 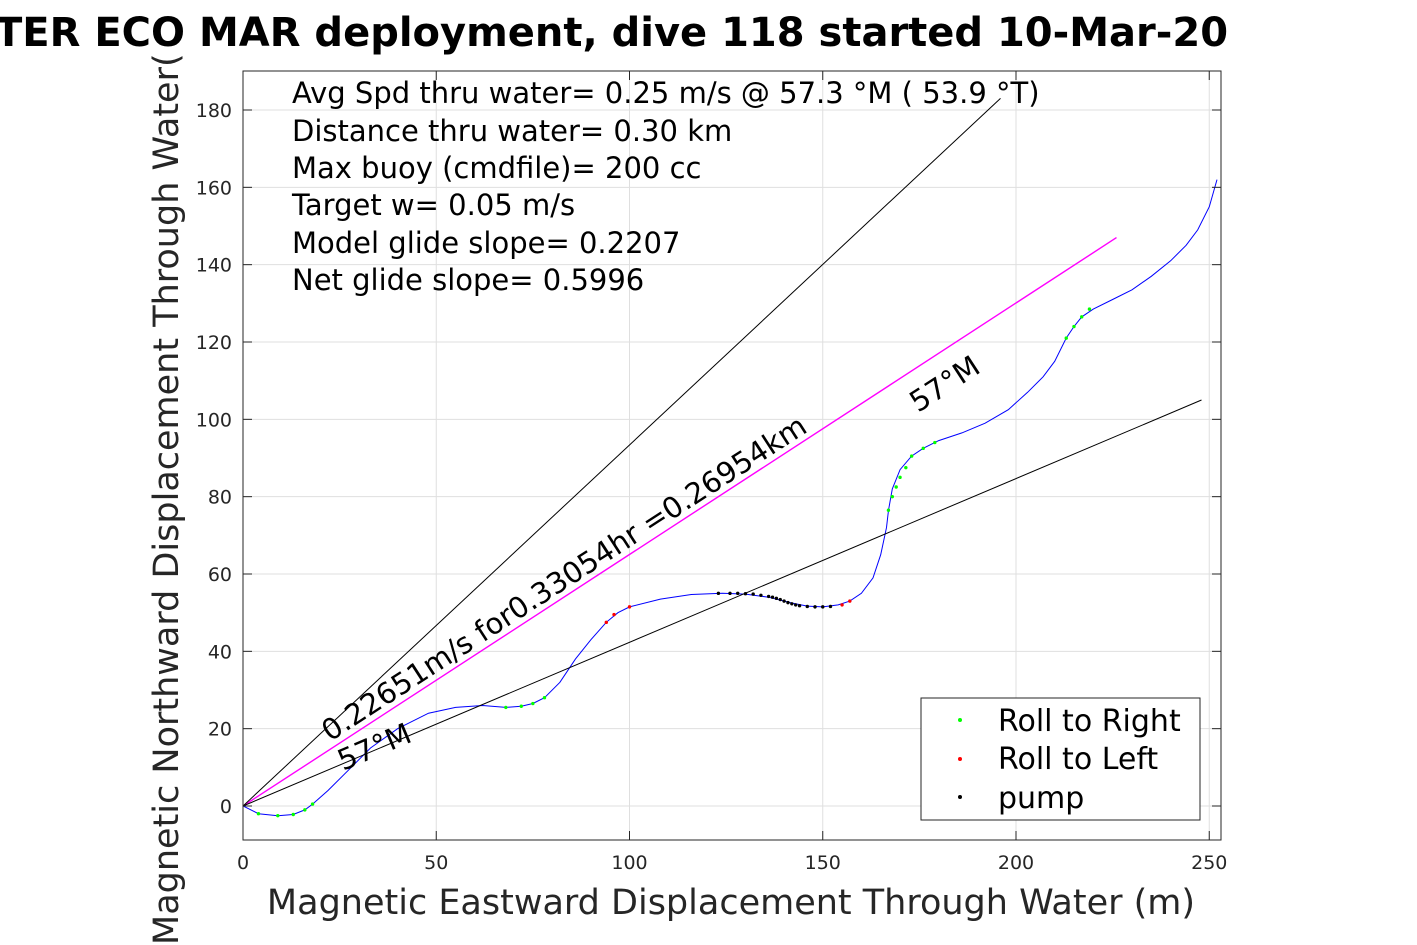 I want to click on legend-label-roll-left: Roll to Left, so click(x=1078, y=759).